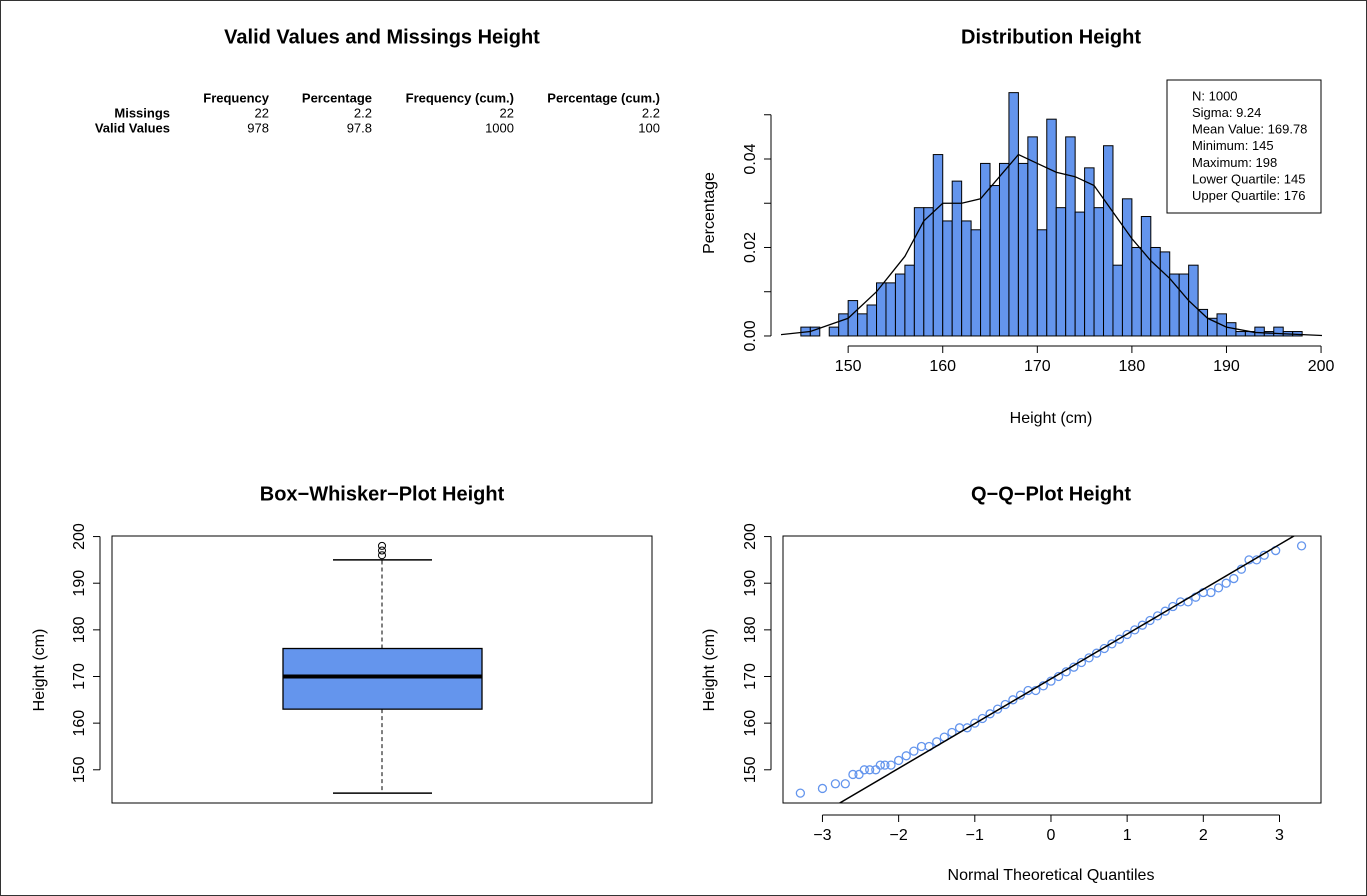 This screenshot has width=1367, height=896. Describe the element at coordinates (1249, 129) in the screenshot. I see `legend-text: Mean Value: 169.78` at that location.